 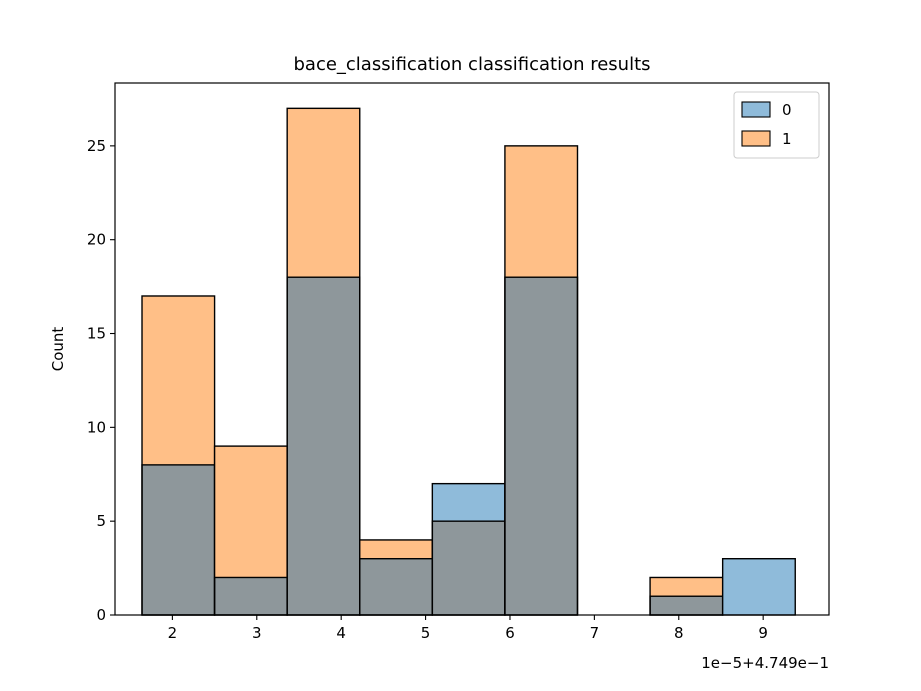 I want to click on x-tick-label-5: 7, so click(x=595, y=633).